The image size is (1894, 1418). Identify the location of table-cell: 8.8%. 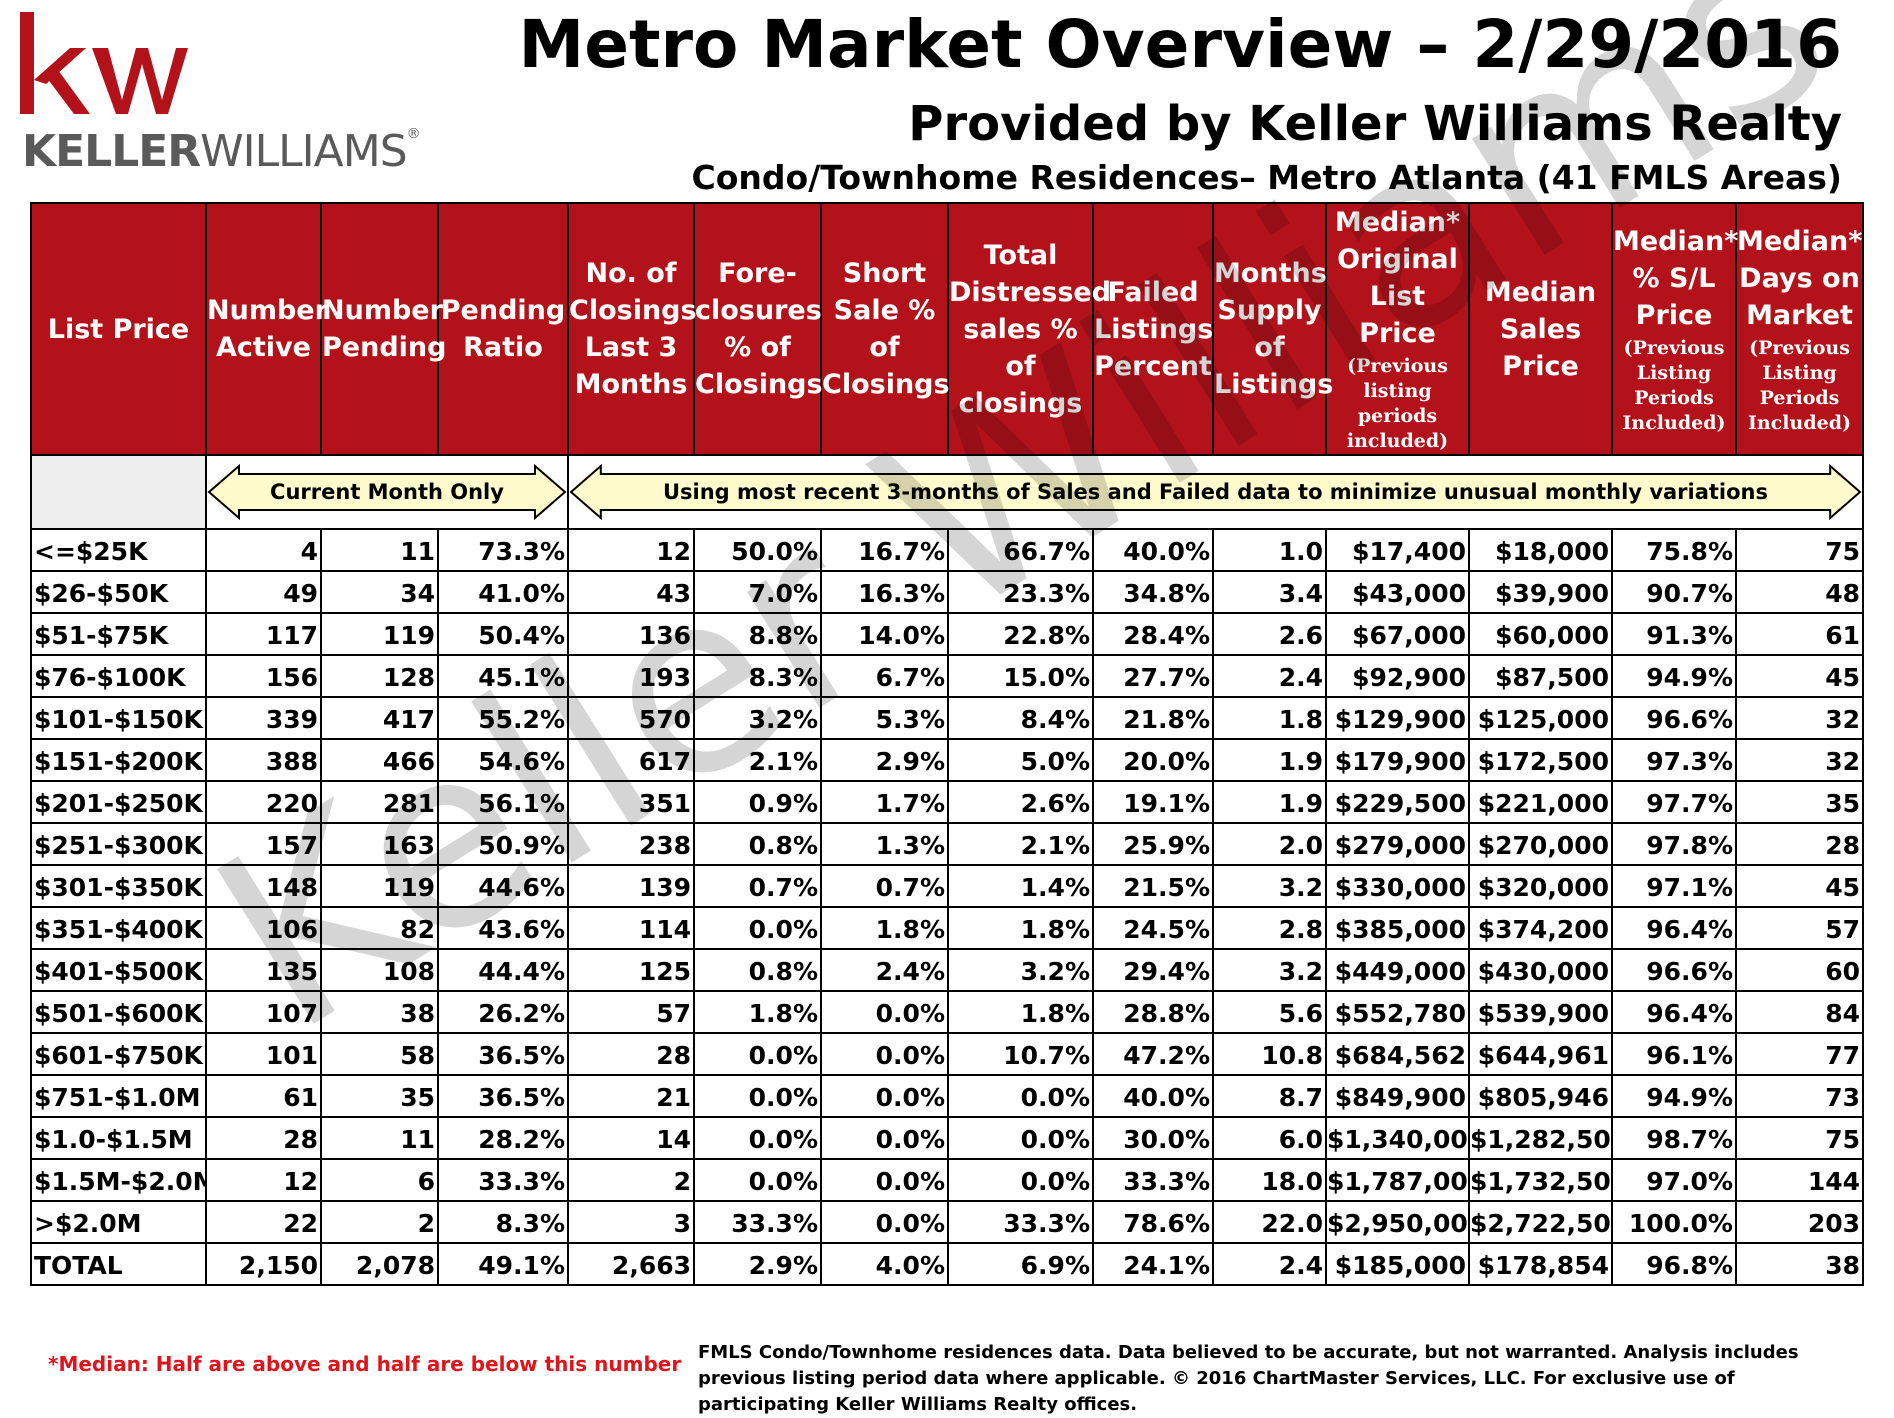
(757, 634).